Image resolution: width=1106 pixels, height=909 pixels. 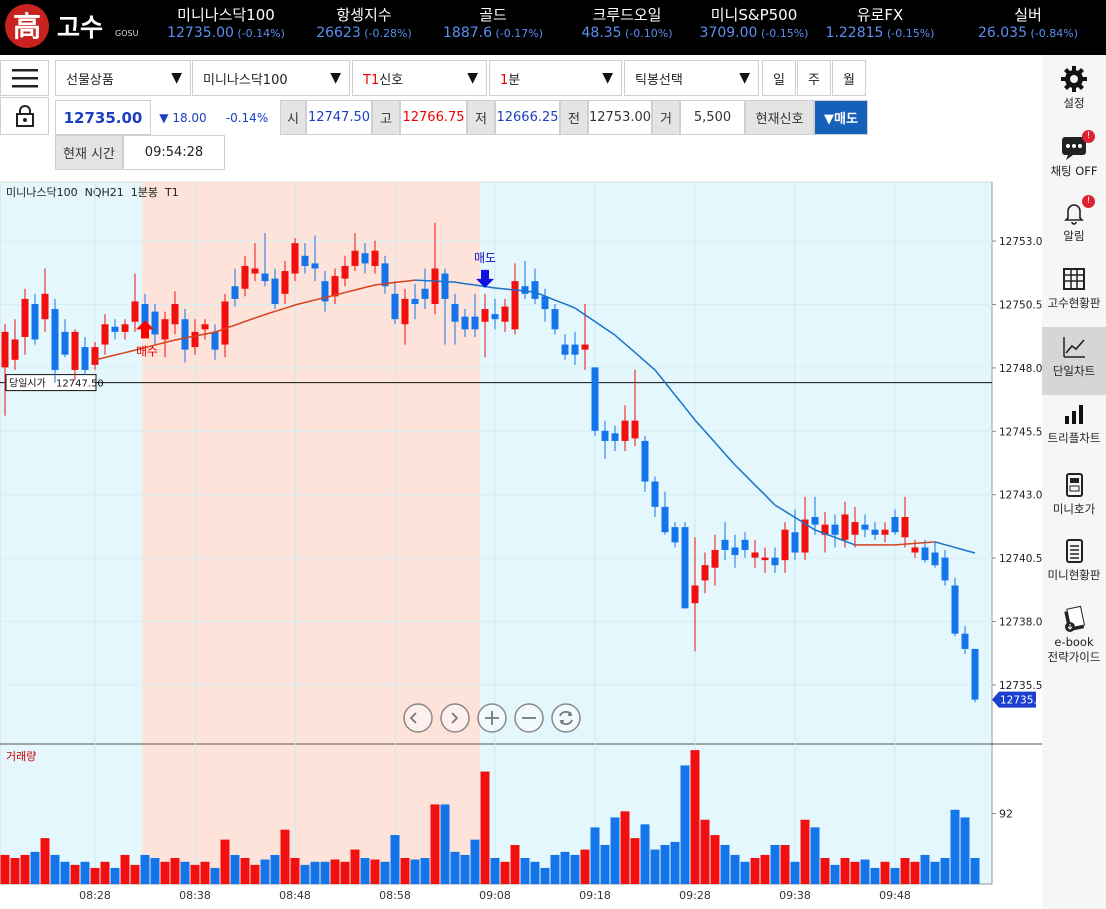 I want to click on dropdown: T1신호 ▼, so click(x=419, y=78).